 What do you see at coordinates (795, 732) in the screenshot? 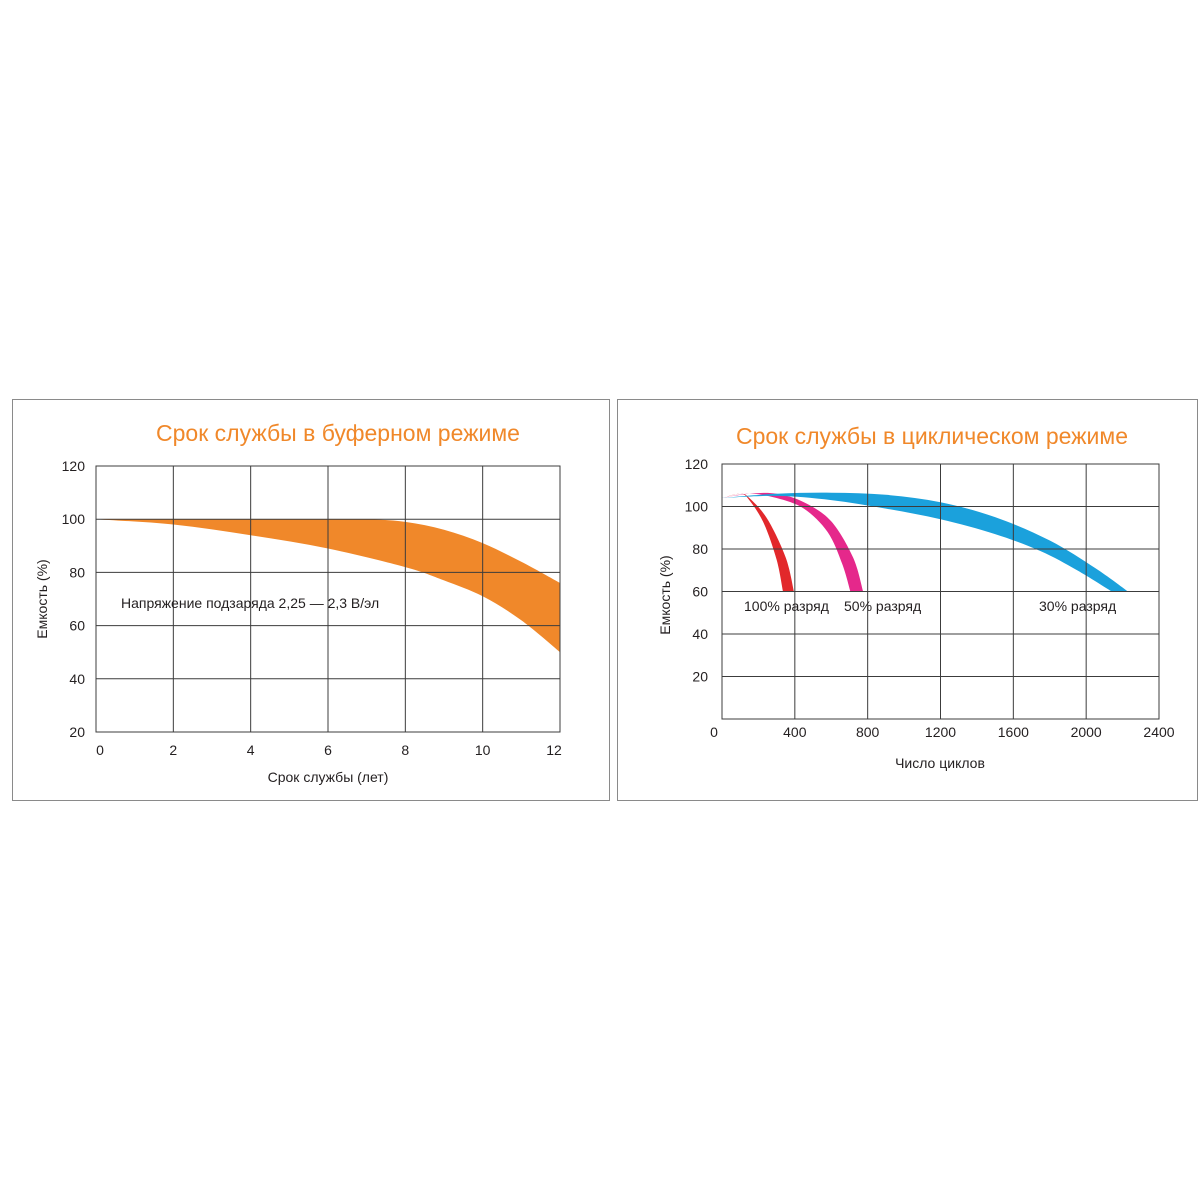
I see `x-tick-label: 400` at bounding box center [795, 732].